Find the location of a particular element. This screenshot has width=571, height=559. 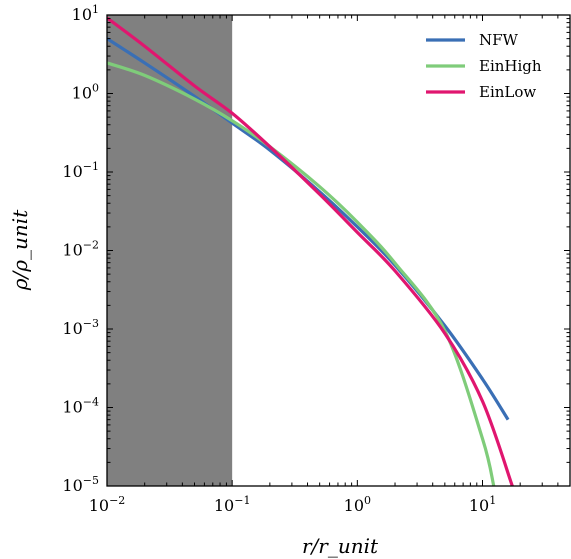

y-tick-label: 10⁻⁵ is located at coordinates (80, 484).